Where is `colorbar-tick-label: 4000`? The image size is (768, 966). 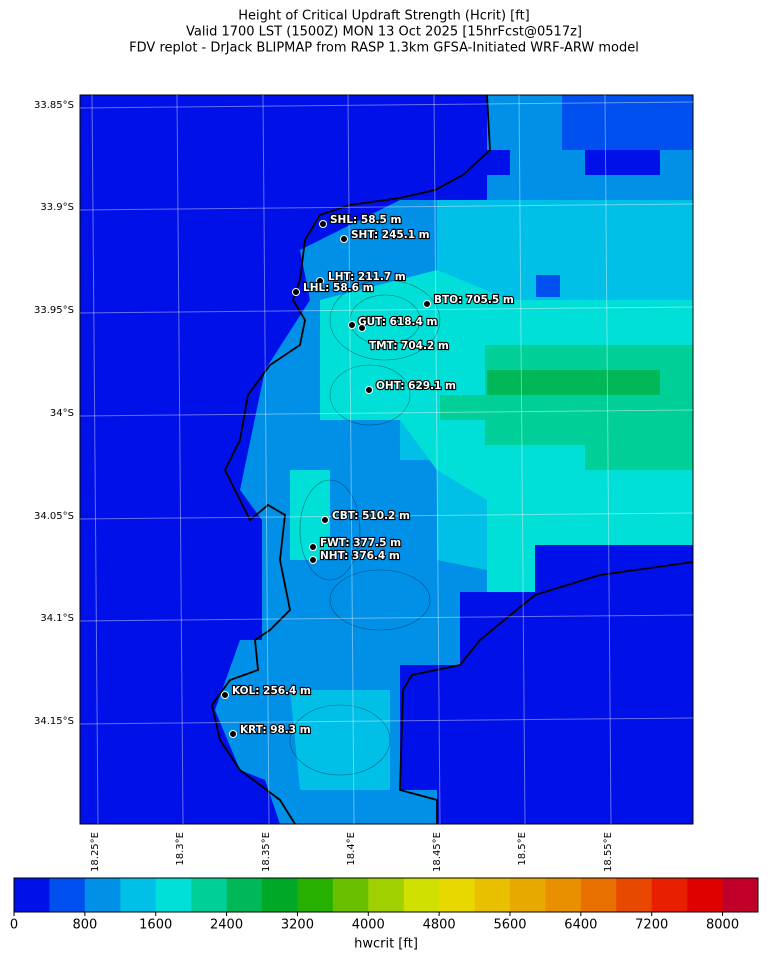 colorbar-tick-label: 4000 is located at coordinates (368, 925).